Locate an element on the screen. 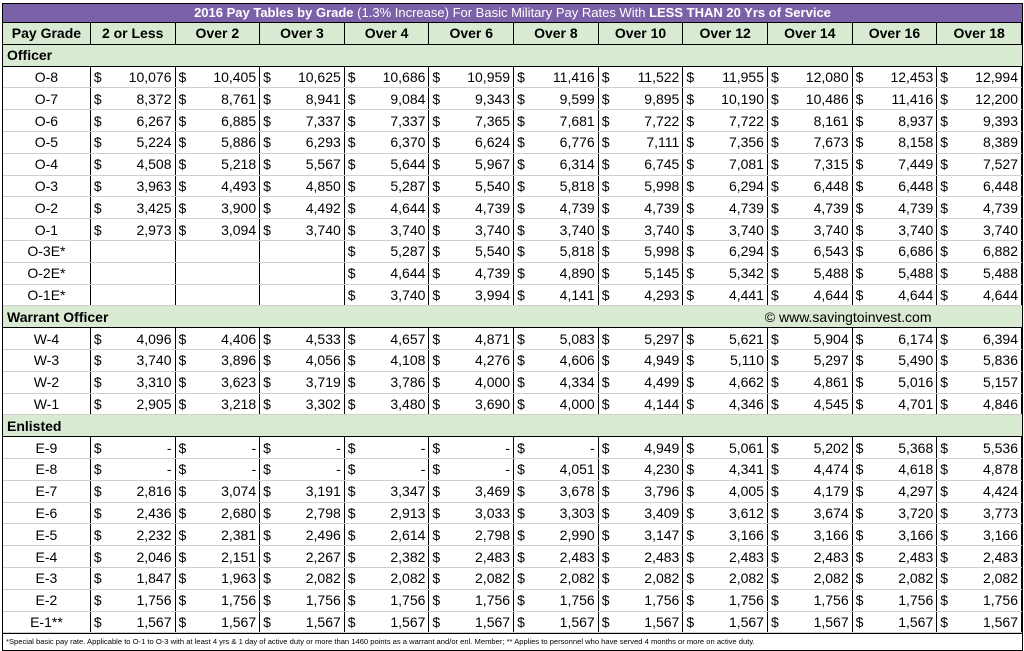 This screenshot has width=1024, height=651. pay-cell: $4,871 is located at coordinates (471, 338).